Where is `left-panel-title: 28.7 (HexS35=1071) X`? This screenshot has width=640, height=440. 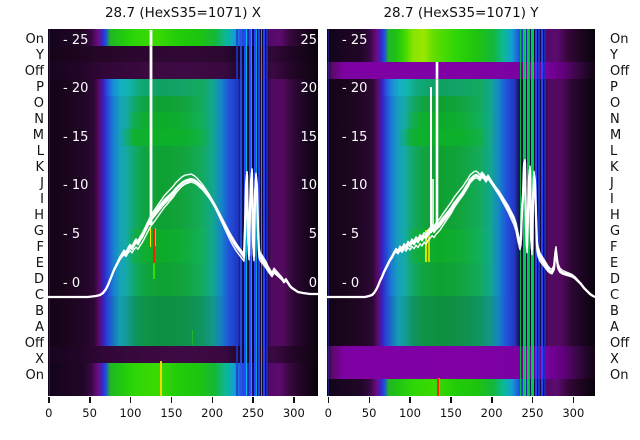
left-panel-title: 28.7 (HexS35=1071) X is located at coordinates (183, 13).